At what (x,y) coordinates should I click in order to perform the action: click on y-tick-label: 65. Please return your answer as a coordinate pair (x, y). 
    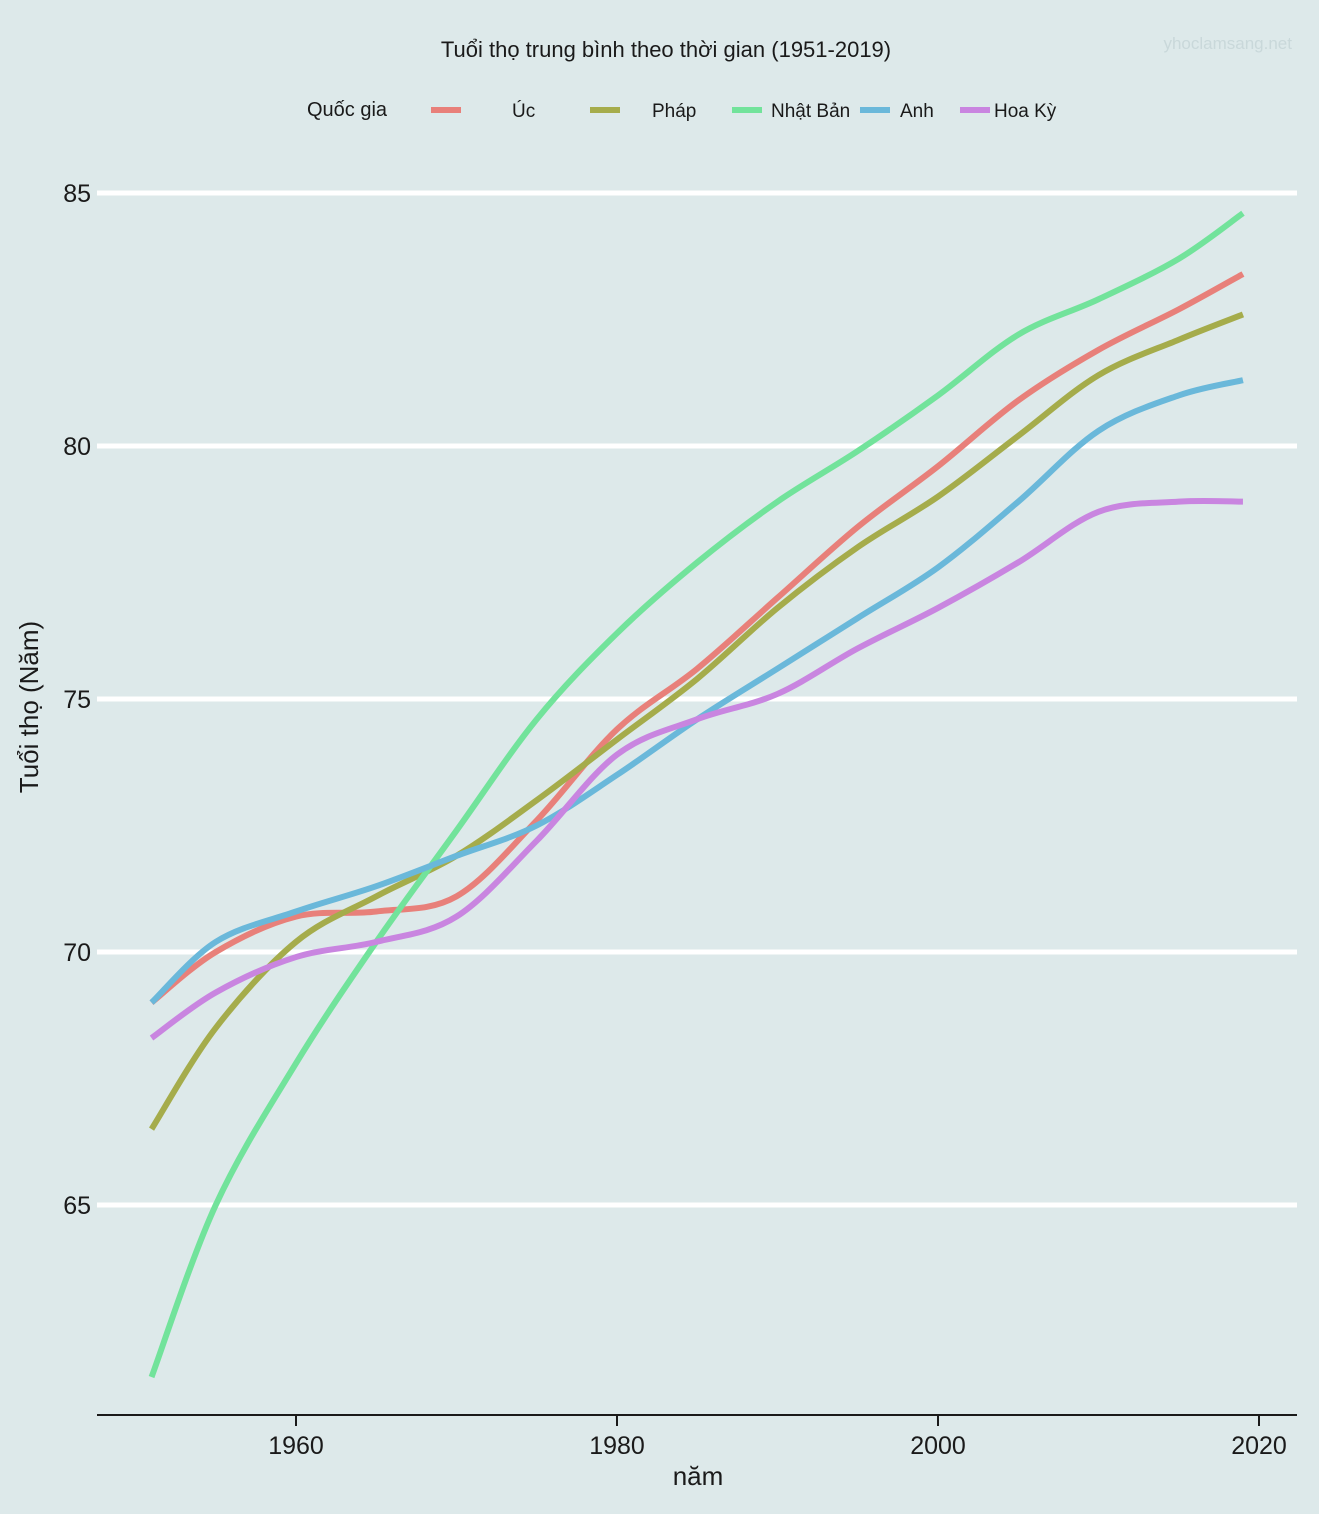
    Looking at the image, I should click on (77, 1206).